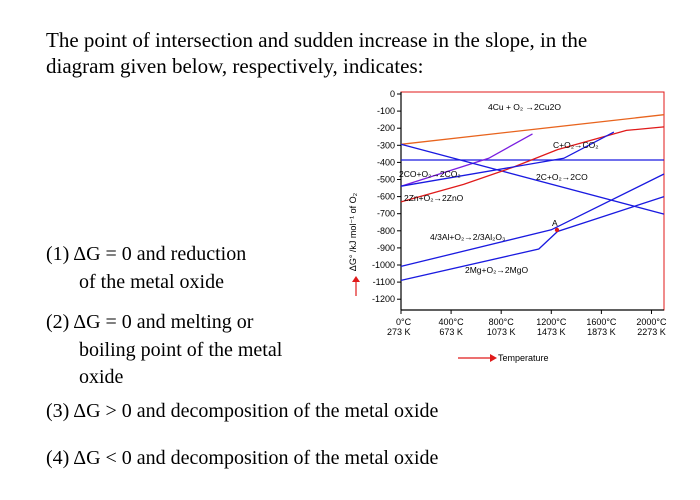 The width and height of the screenshot is (700, 500). I want to click on series-label: 4/3Al+O₂→2/3Al₂O₃, so click(468, 237).